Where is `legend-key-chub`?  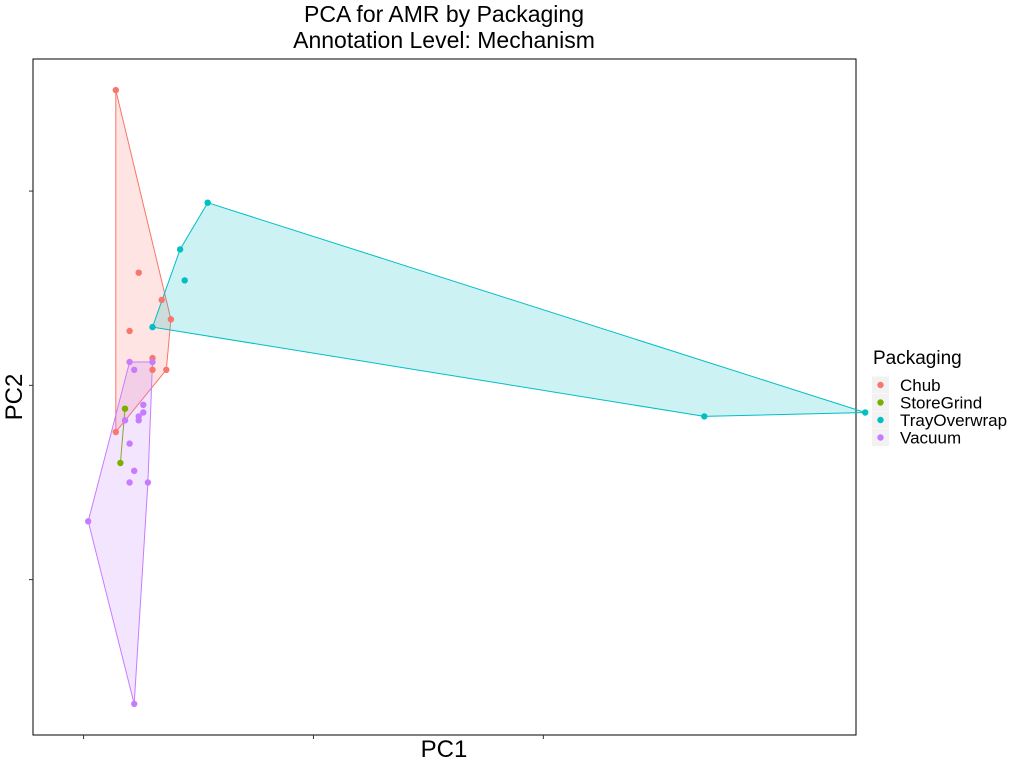
legend-key-chub is located at coordinates (880, 385).